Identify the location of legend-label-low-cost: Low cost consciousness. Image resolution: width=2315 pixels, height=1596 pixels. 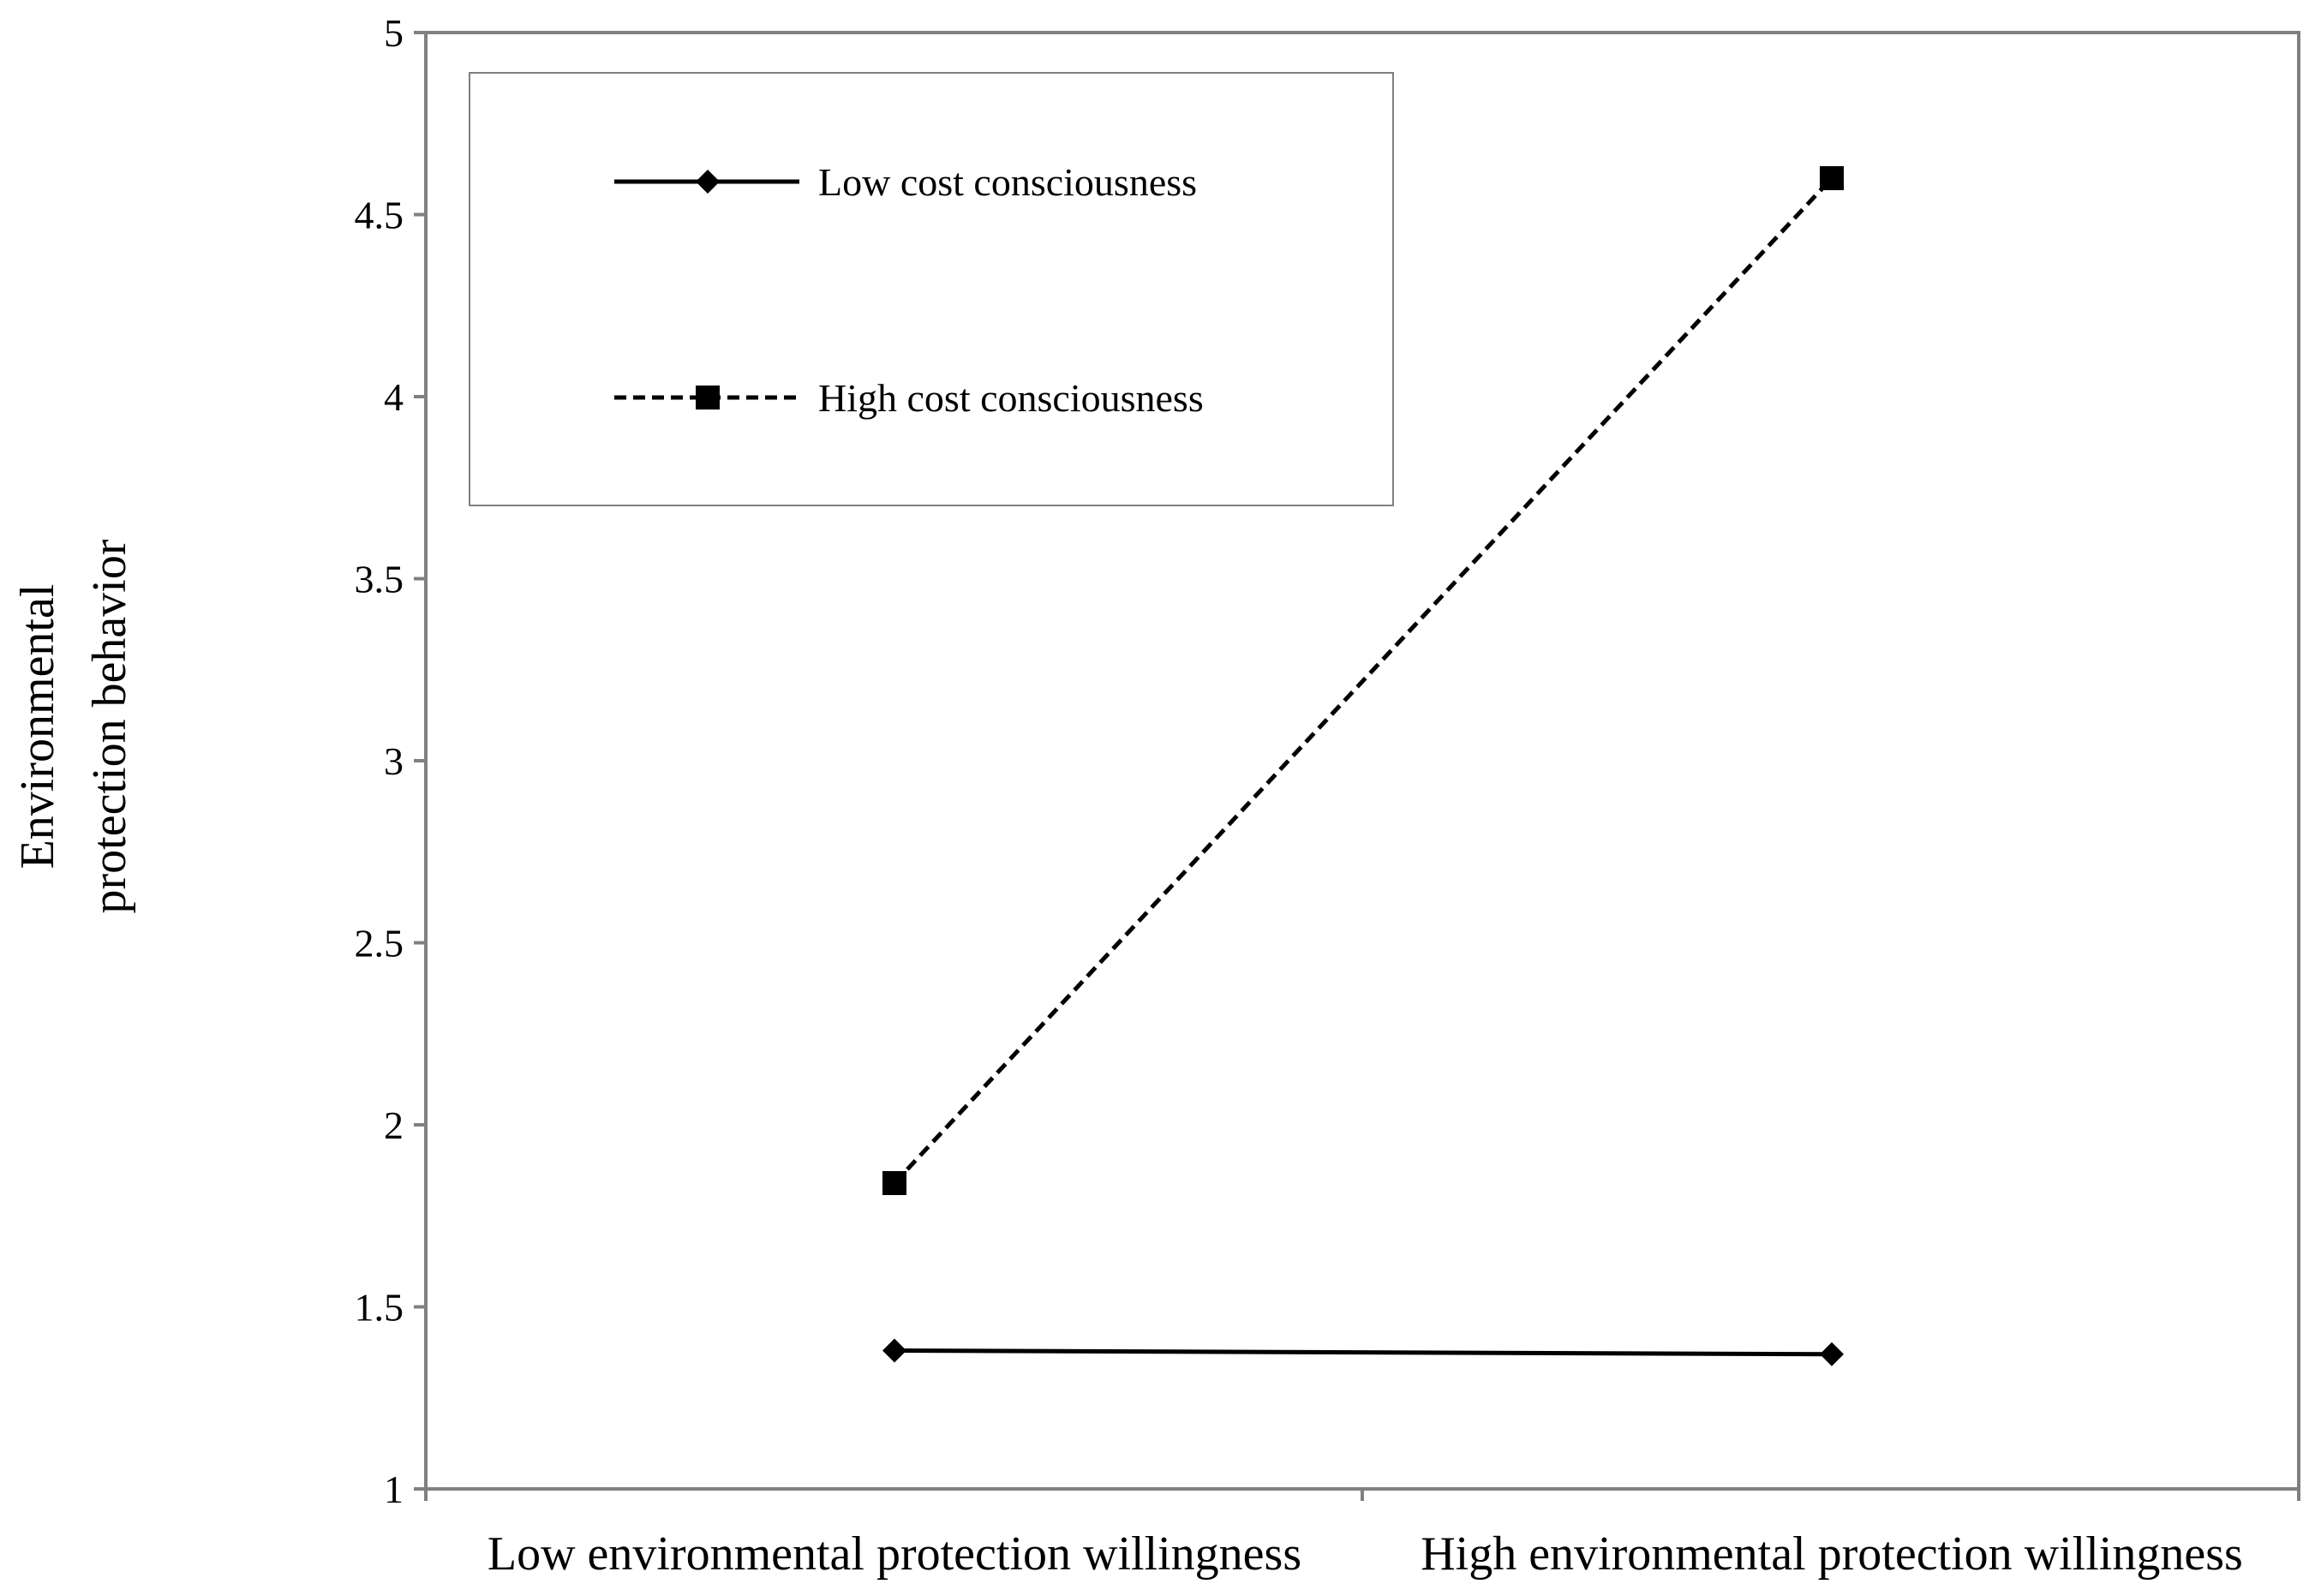
(1007, 182).